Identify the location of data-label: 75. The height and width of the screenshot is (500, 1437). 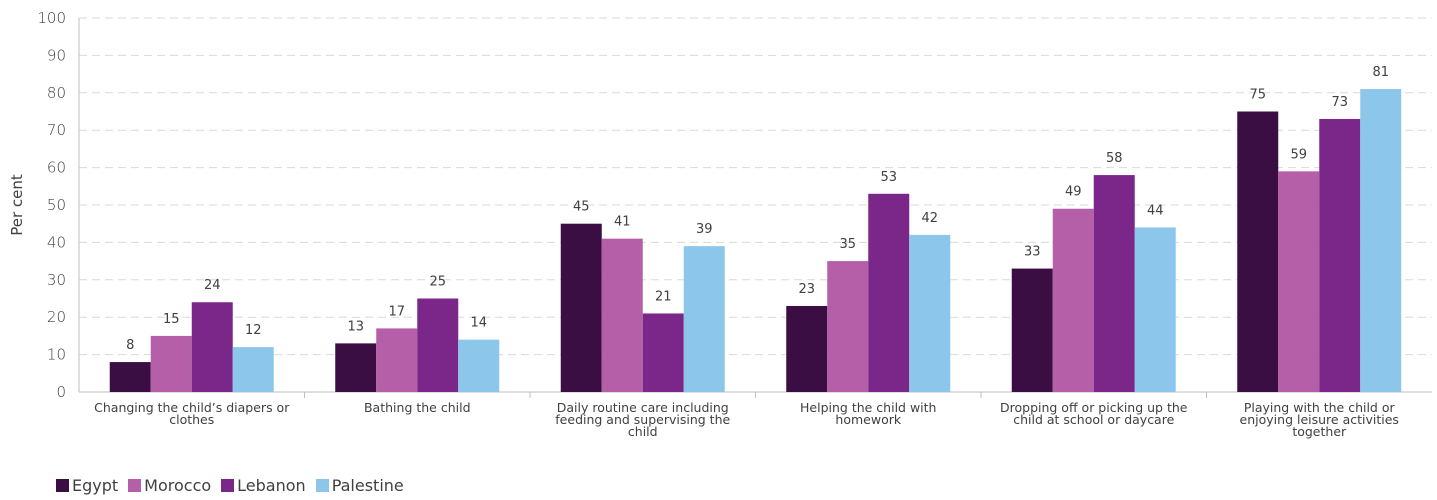
(1257, 95).